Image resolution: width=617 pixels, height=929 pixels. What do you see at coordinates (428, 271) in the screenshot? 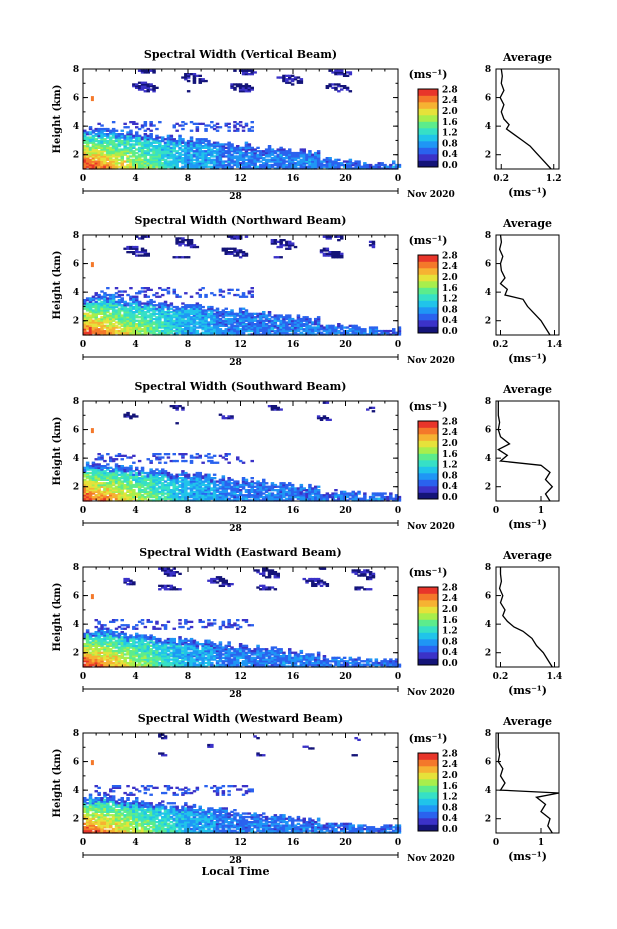
I see `colorbar-swatch` at bounding box center [428, 271].